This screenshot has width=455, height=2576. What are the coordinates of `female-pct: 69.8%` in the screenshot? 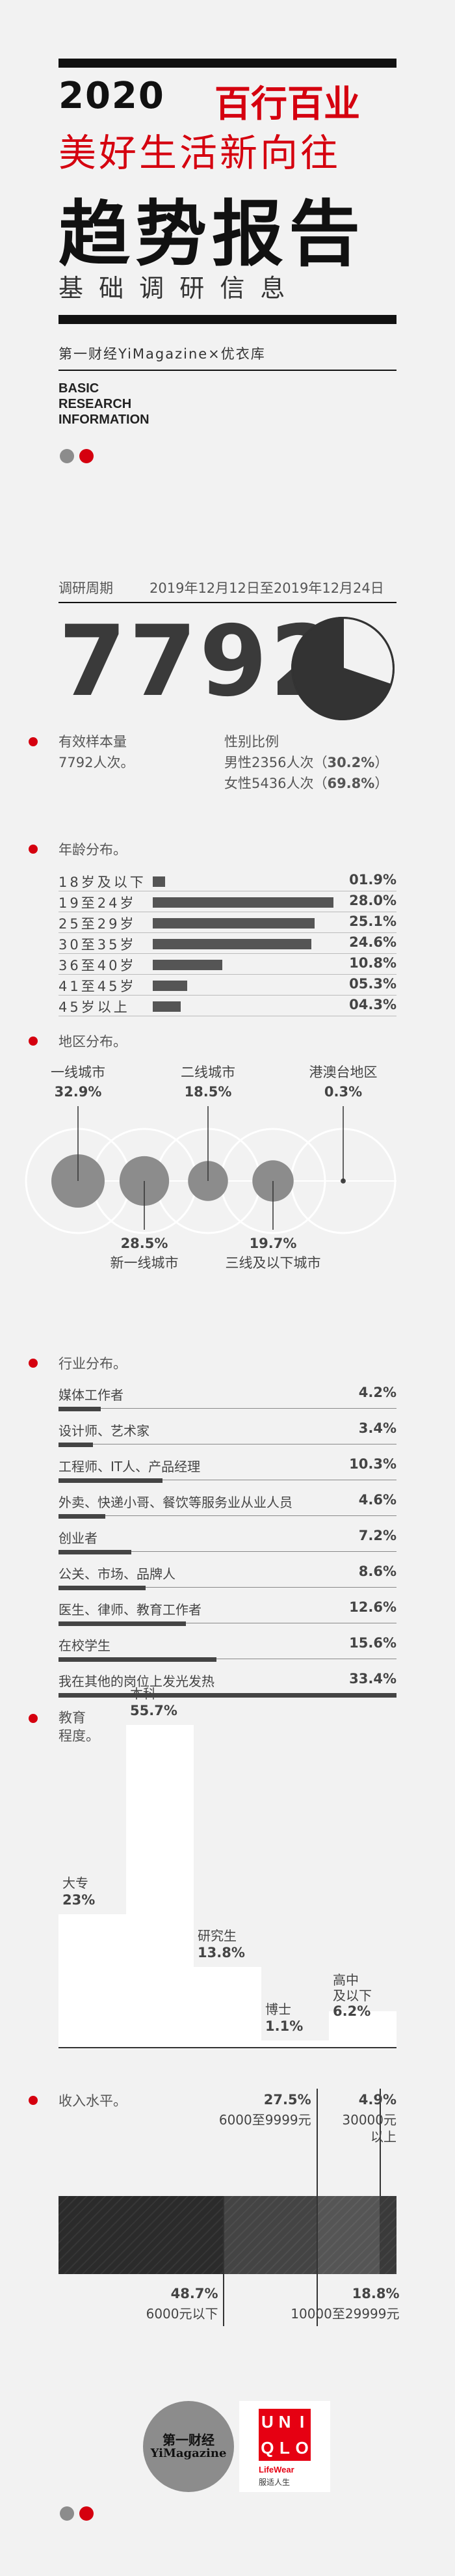 It's located at (351, 783).